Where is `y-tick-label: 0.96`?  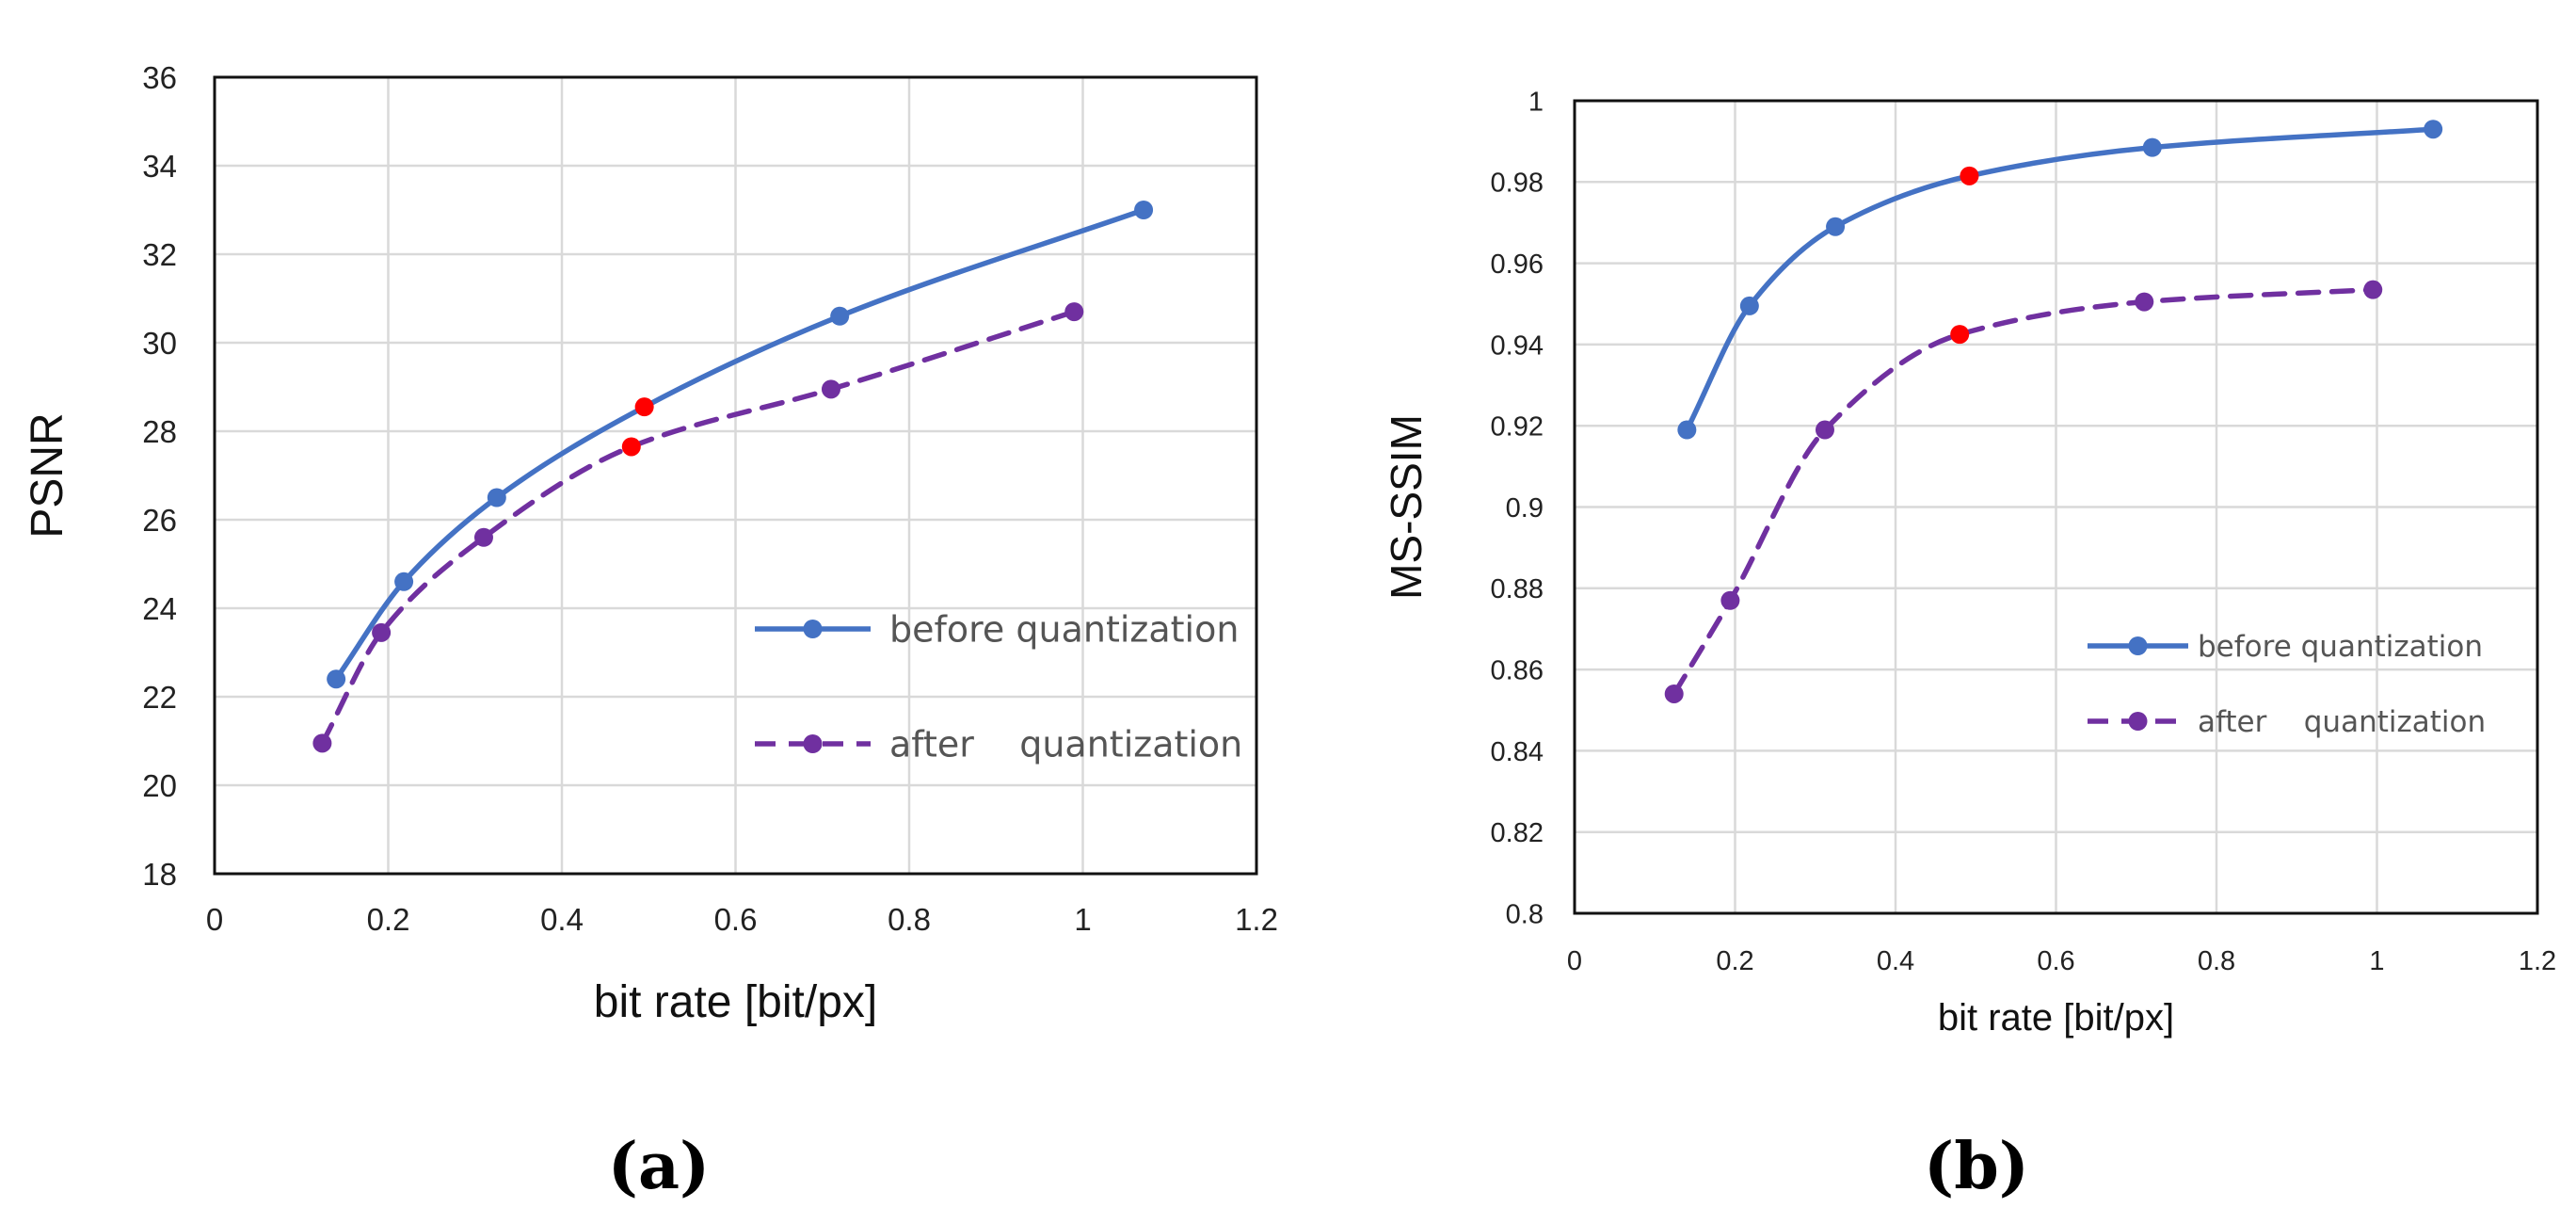 y-tick-label: 0.96 is located at coordinates (1517, 265).